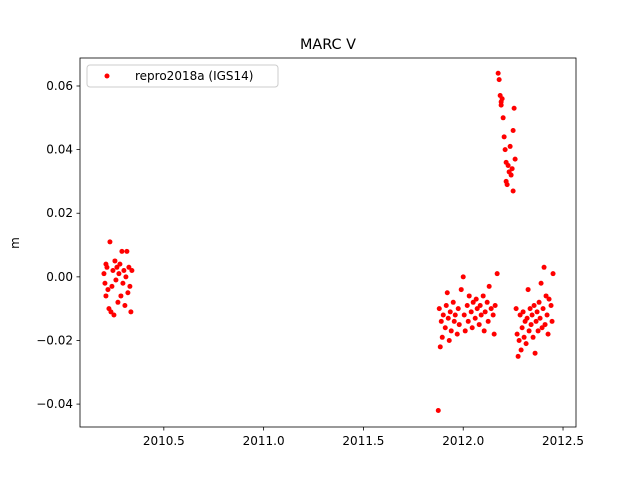 The height and width of the screenshot is (480, 640). I want to click on legend-marker, so click(107, 76).